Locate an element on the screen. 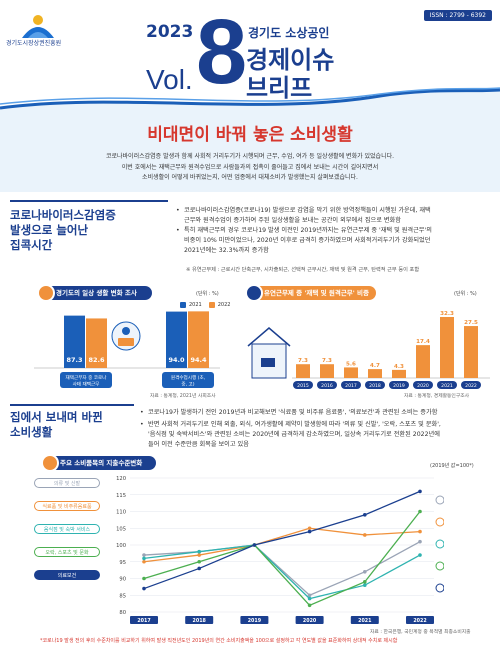 This screenshot has width=500, height=664. legend-swatch is located at coordinates (183, 305).